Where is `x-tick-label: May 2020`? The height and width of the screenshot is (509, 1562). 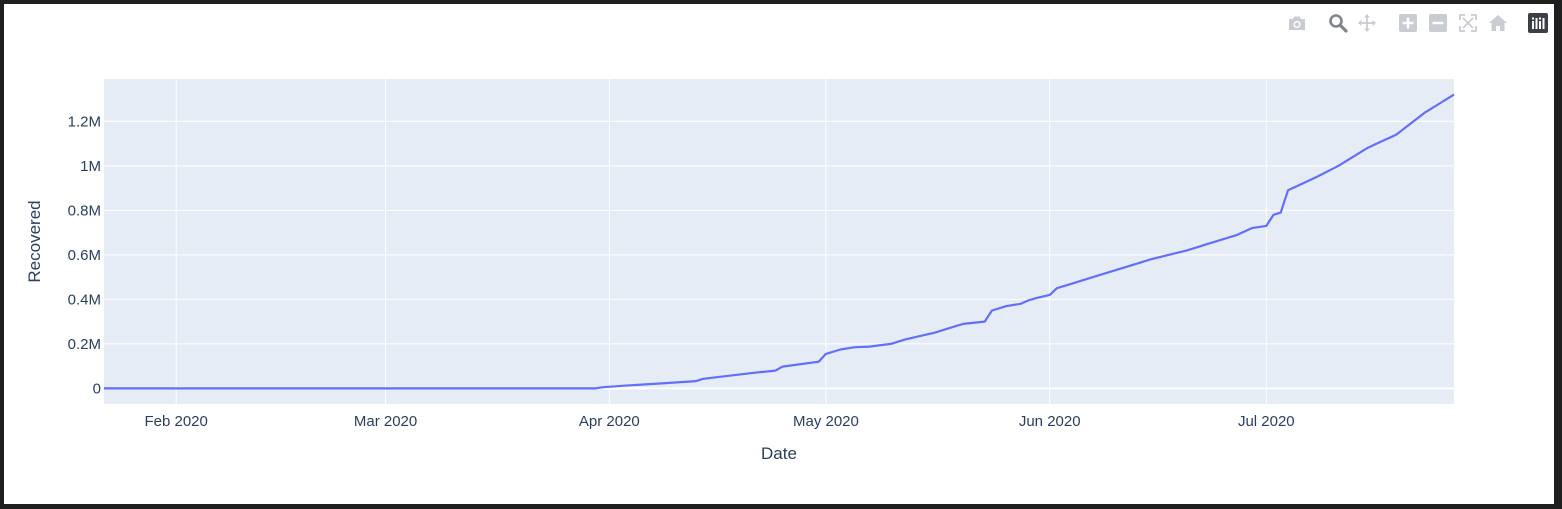 x-tick-label: May 2020 is located at coordinates (826, 421).